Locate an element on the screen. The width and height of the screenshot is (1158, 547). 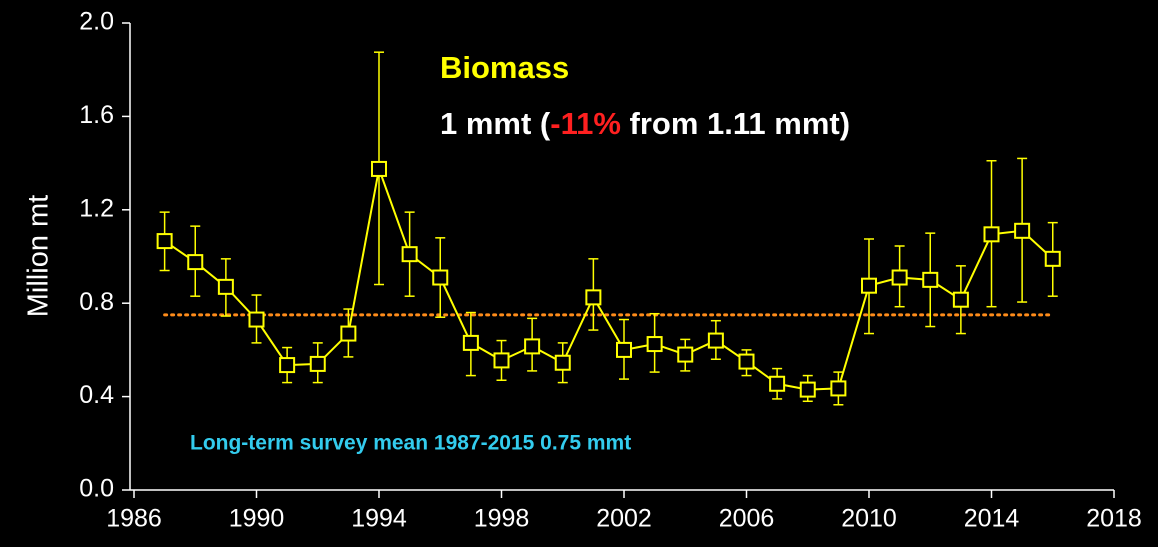
x-tick-label: 2006 is located at coordinates (747, 519).